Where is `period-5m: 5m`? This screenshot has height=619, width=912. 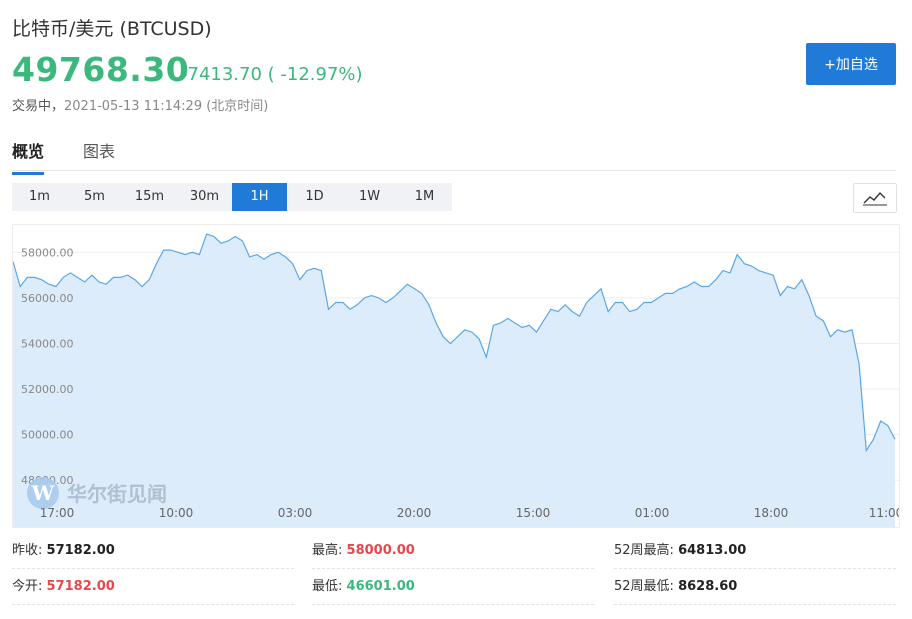 period-5m: 5m is located at coordinates (94, 196).